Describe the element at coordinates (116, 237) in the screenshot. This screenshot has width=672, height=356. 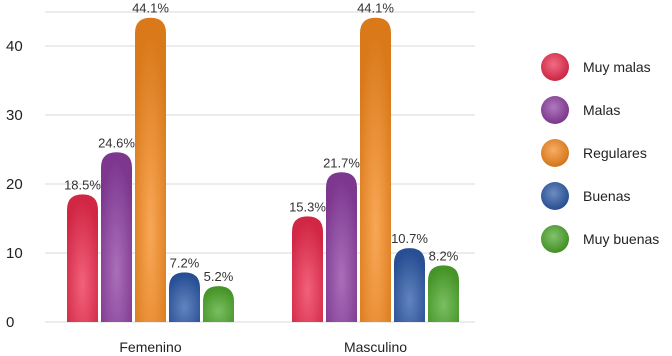
I see `bar-femenino-malas` at that location.